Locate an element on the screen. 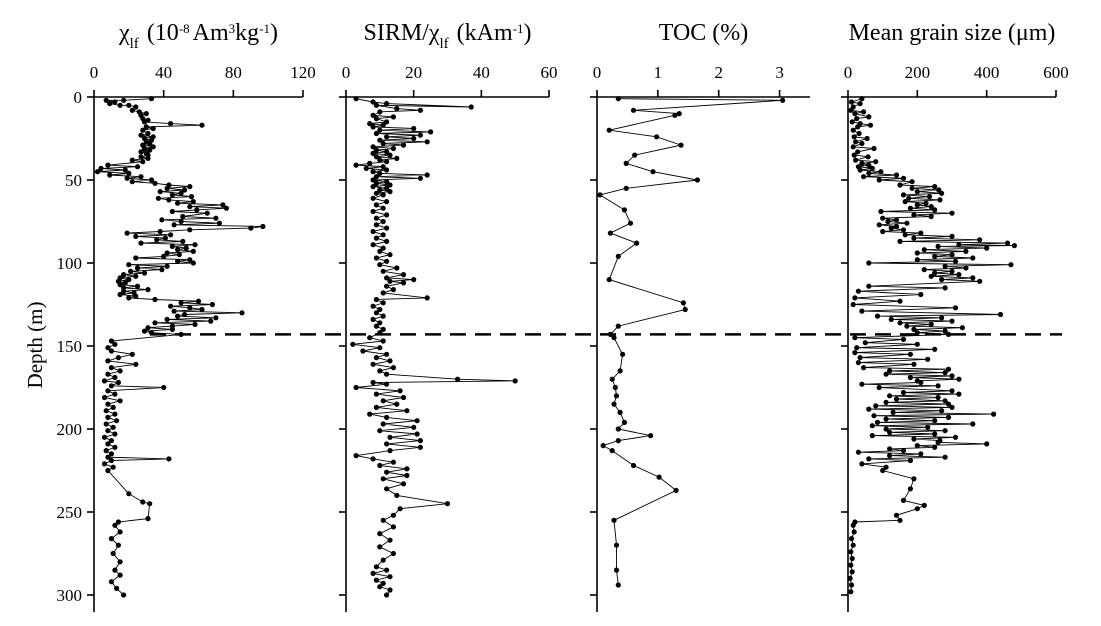 This screenshot has width=1101, height=626. depth-tick-label: 300 is located at coordinates (70, 595).